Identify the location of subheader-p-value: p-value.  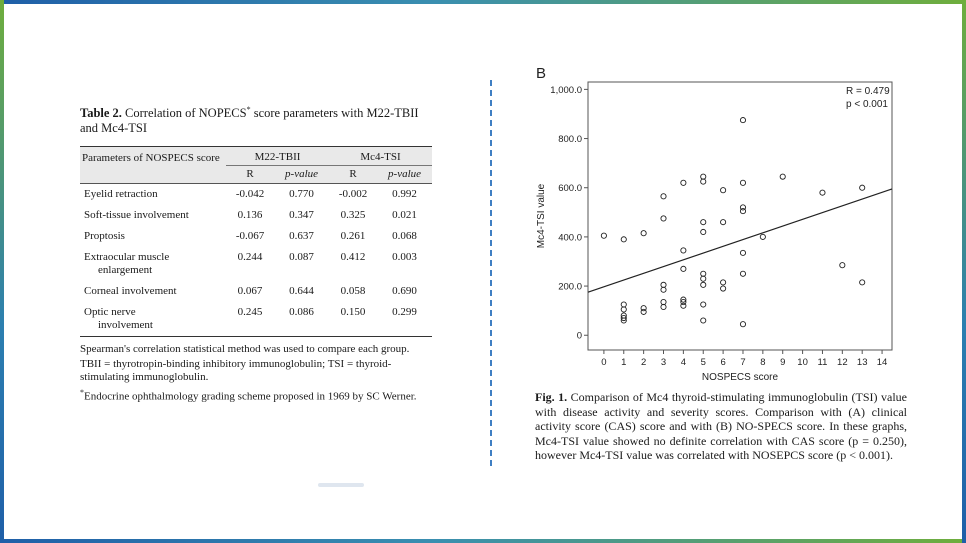
(404, 174).